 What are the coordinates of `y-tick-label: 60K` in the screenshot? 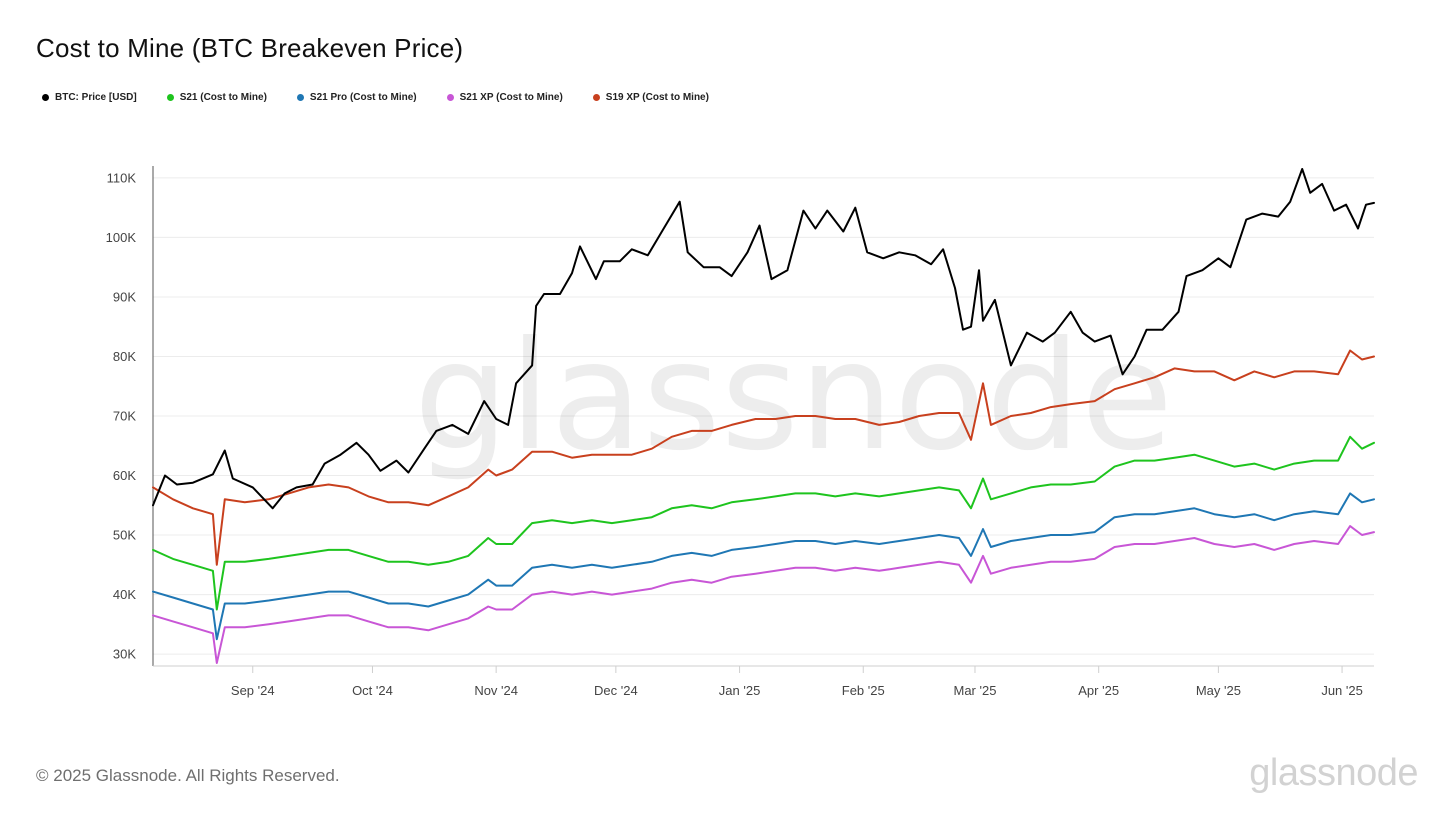 It's located at (124, 475).